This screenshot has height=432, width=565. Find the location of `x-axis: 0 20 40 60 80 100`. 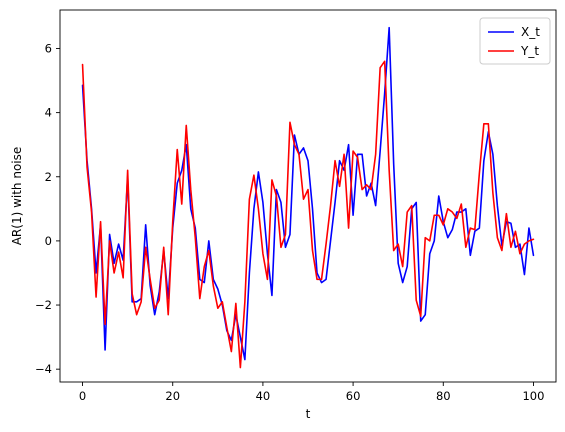

x-axis: 0 20 40 60 80 100 is located at coordinates (311, 392).